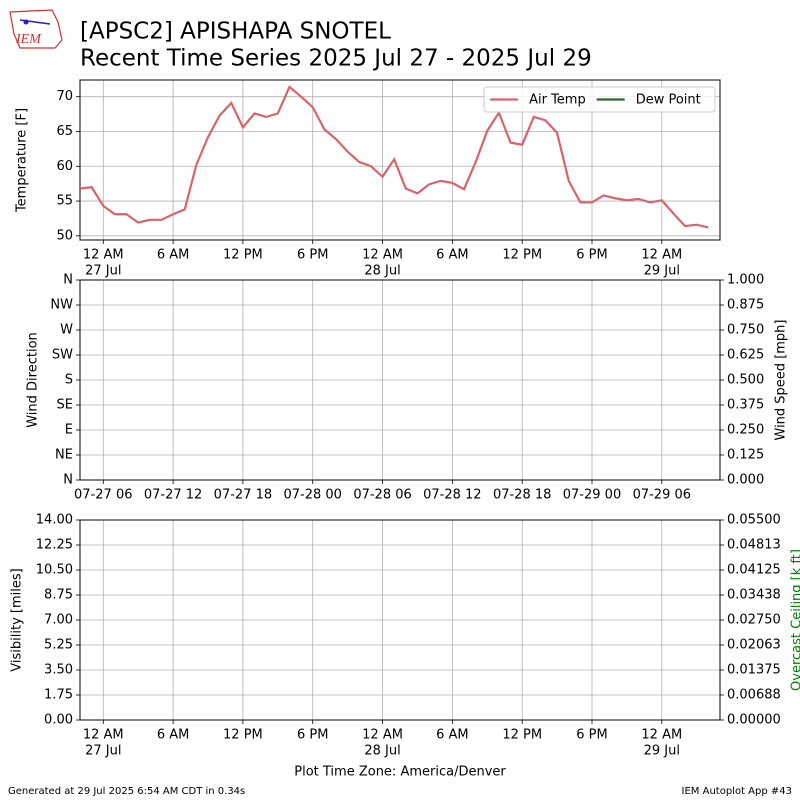 The width and height of the screenshot is (800, 800). Describe the element at coordinates (745, 480) in the screenshot. I see `y2-tick-label: 0.000` at that location.